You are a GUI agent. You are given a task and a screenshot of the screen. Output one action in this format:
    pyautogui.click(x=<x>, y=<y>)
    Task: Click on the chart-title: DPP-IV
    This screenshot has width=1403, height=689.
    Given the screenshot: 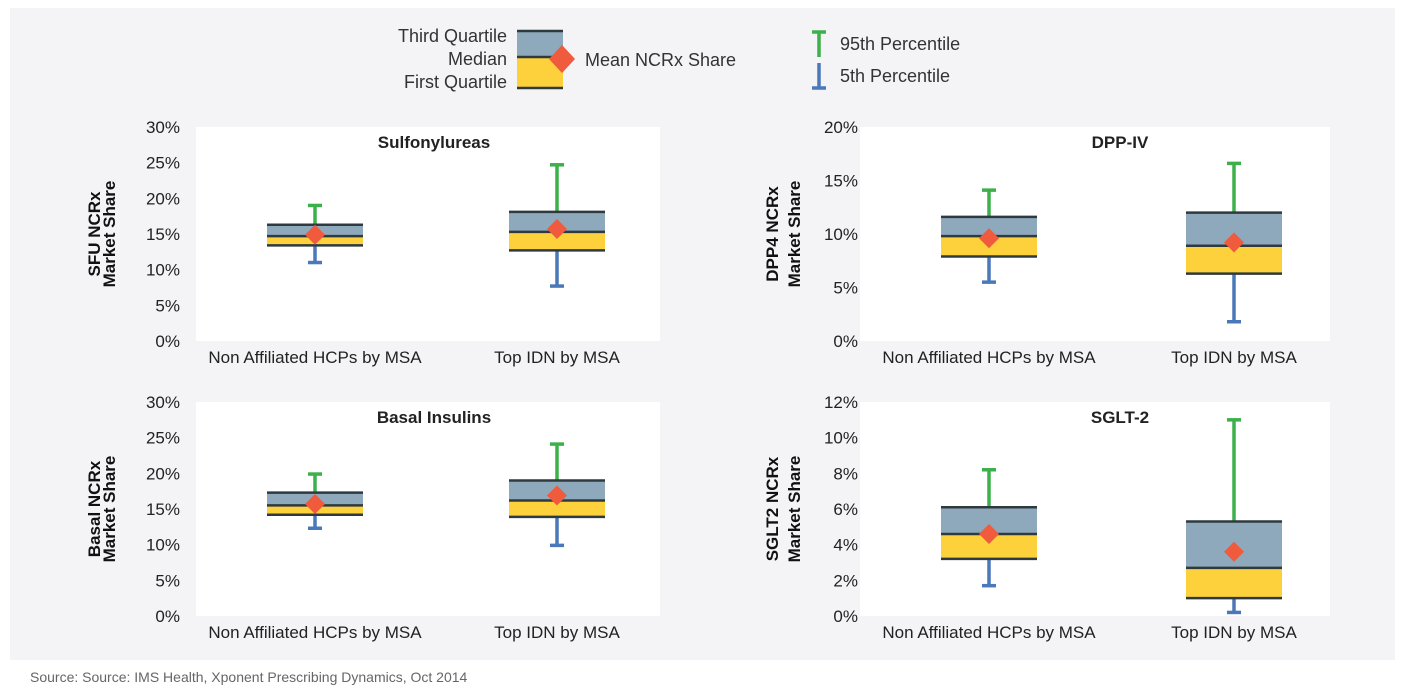 What is the action you would take?
    pyautogui.click(x=1120, y=142)
    